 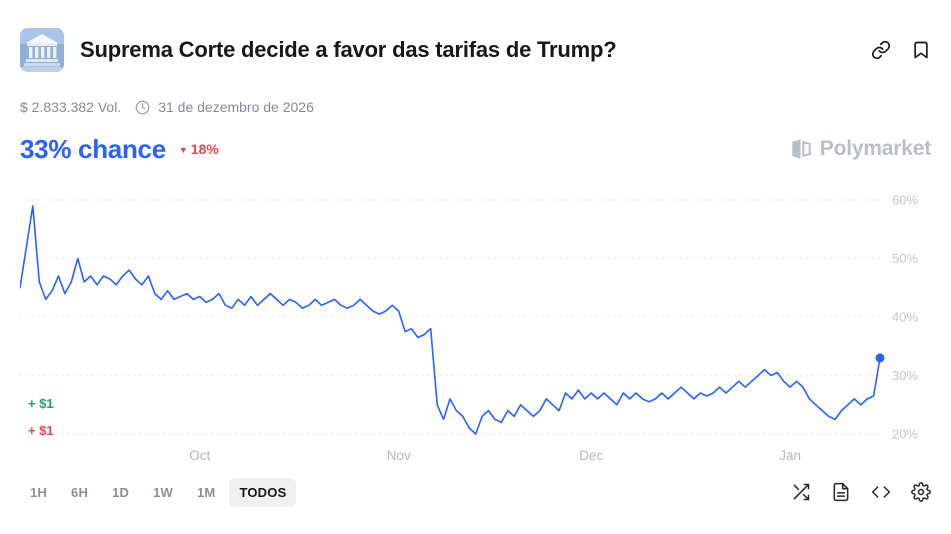 I want to click on copy-link-icon, so click(x=881, y=50).